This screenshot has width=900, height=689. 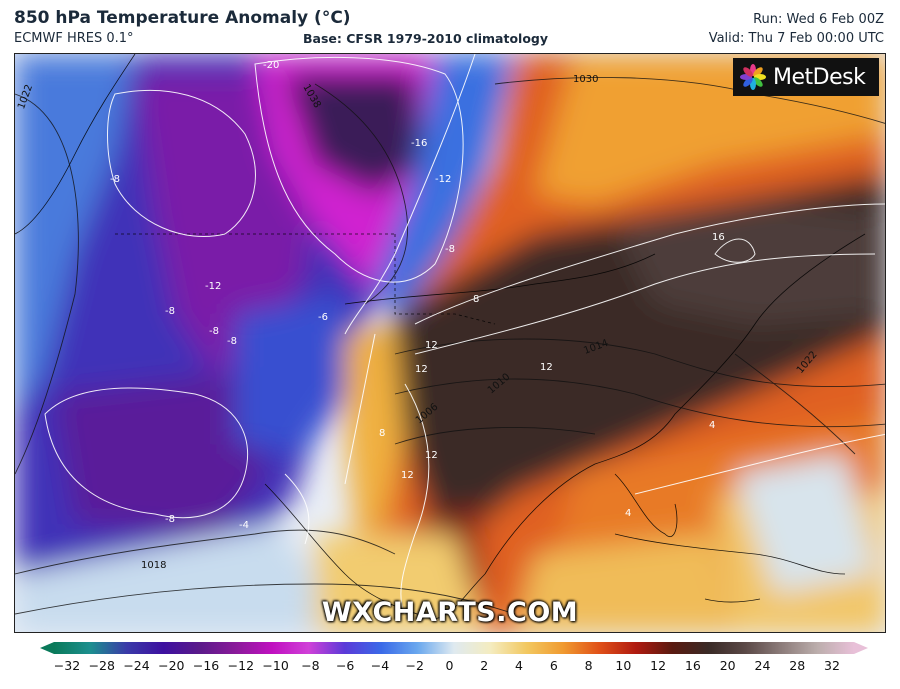 I want to click on wxcharts-watermark: WXCHARTS.COM, so click(x=450, y=612).